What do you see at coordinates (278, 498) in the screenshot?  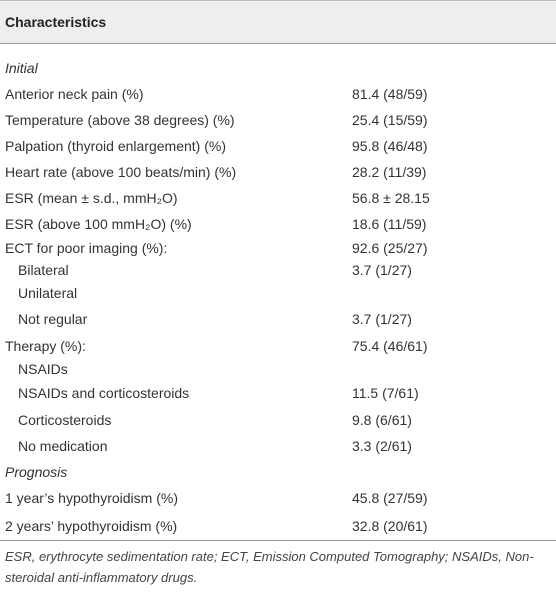 I see `table-row: 1 year’s hypothyroidism (%) 45.8 (27/59)` at bounding box center [278, 498].